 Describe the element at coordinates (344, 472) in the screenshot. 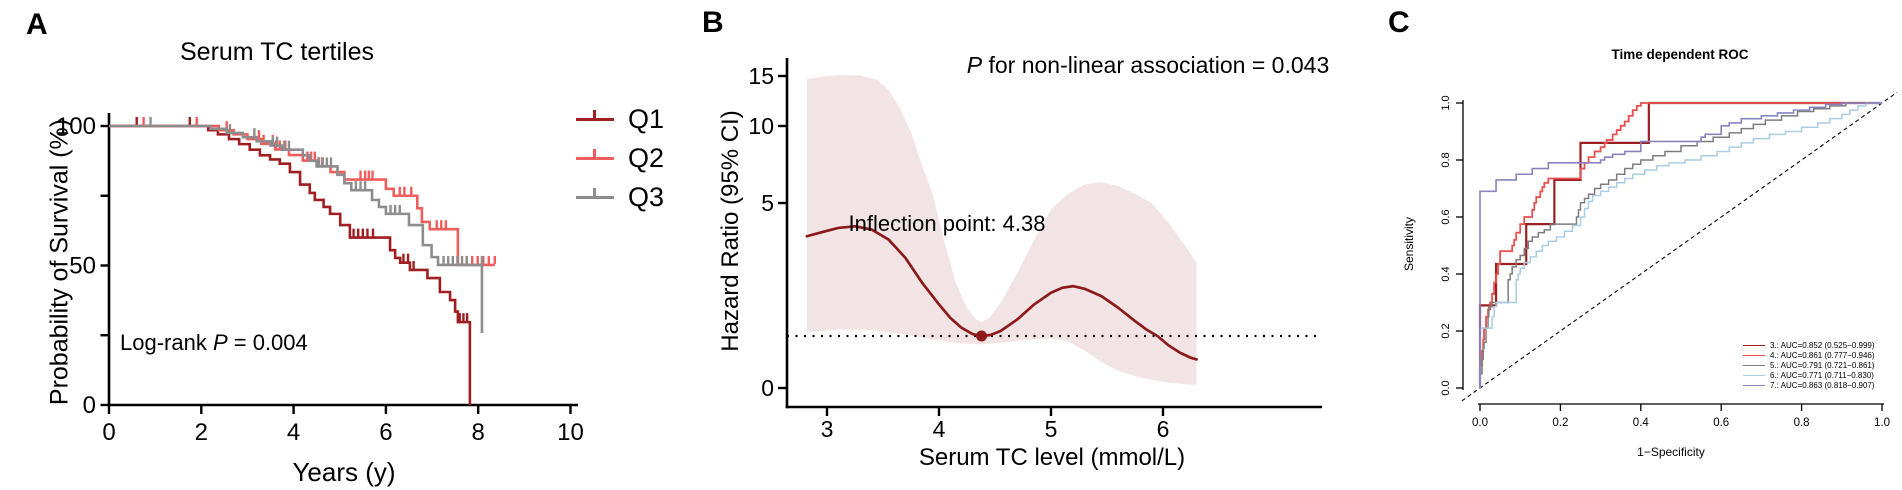

I see `panel-a-x-axis-label: Years (y)` at that location.